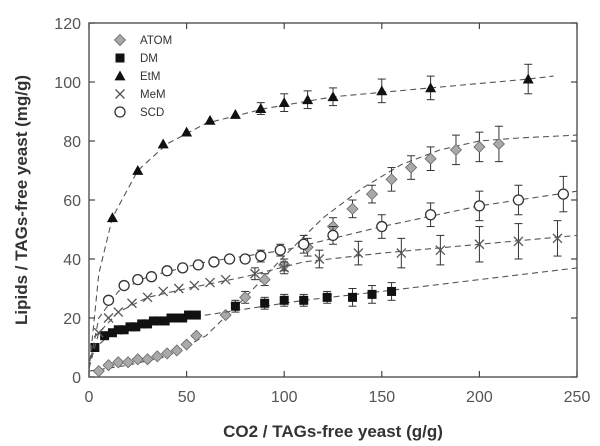 Image resolution: width=600 pixels, height=446 pixels. What do you see at coordinates (284, 397) in the screenshot?
I see `x-tick-label: 100` at bounding box center [284, 397].